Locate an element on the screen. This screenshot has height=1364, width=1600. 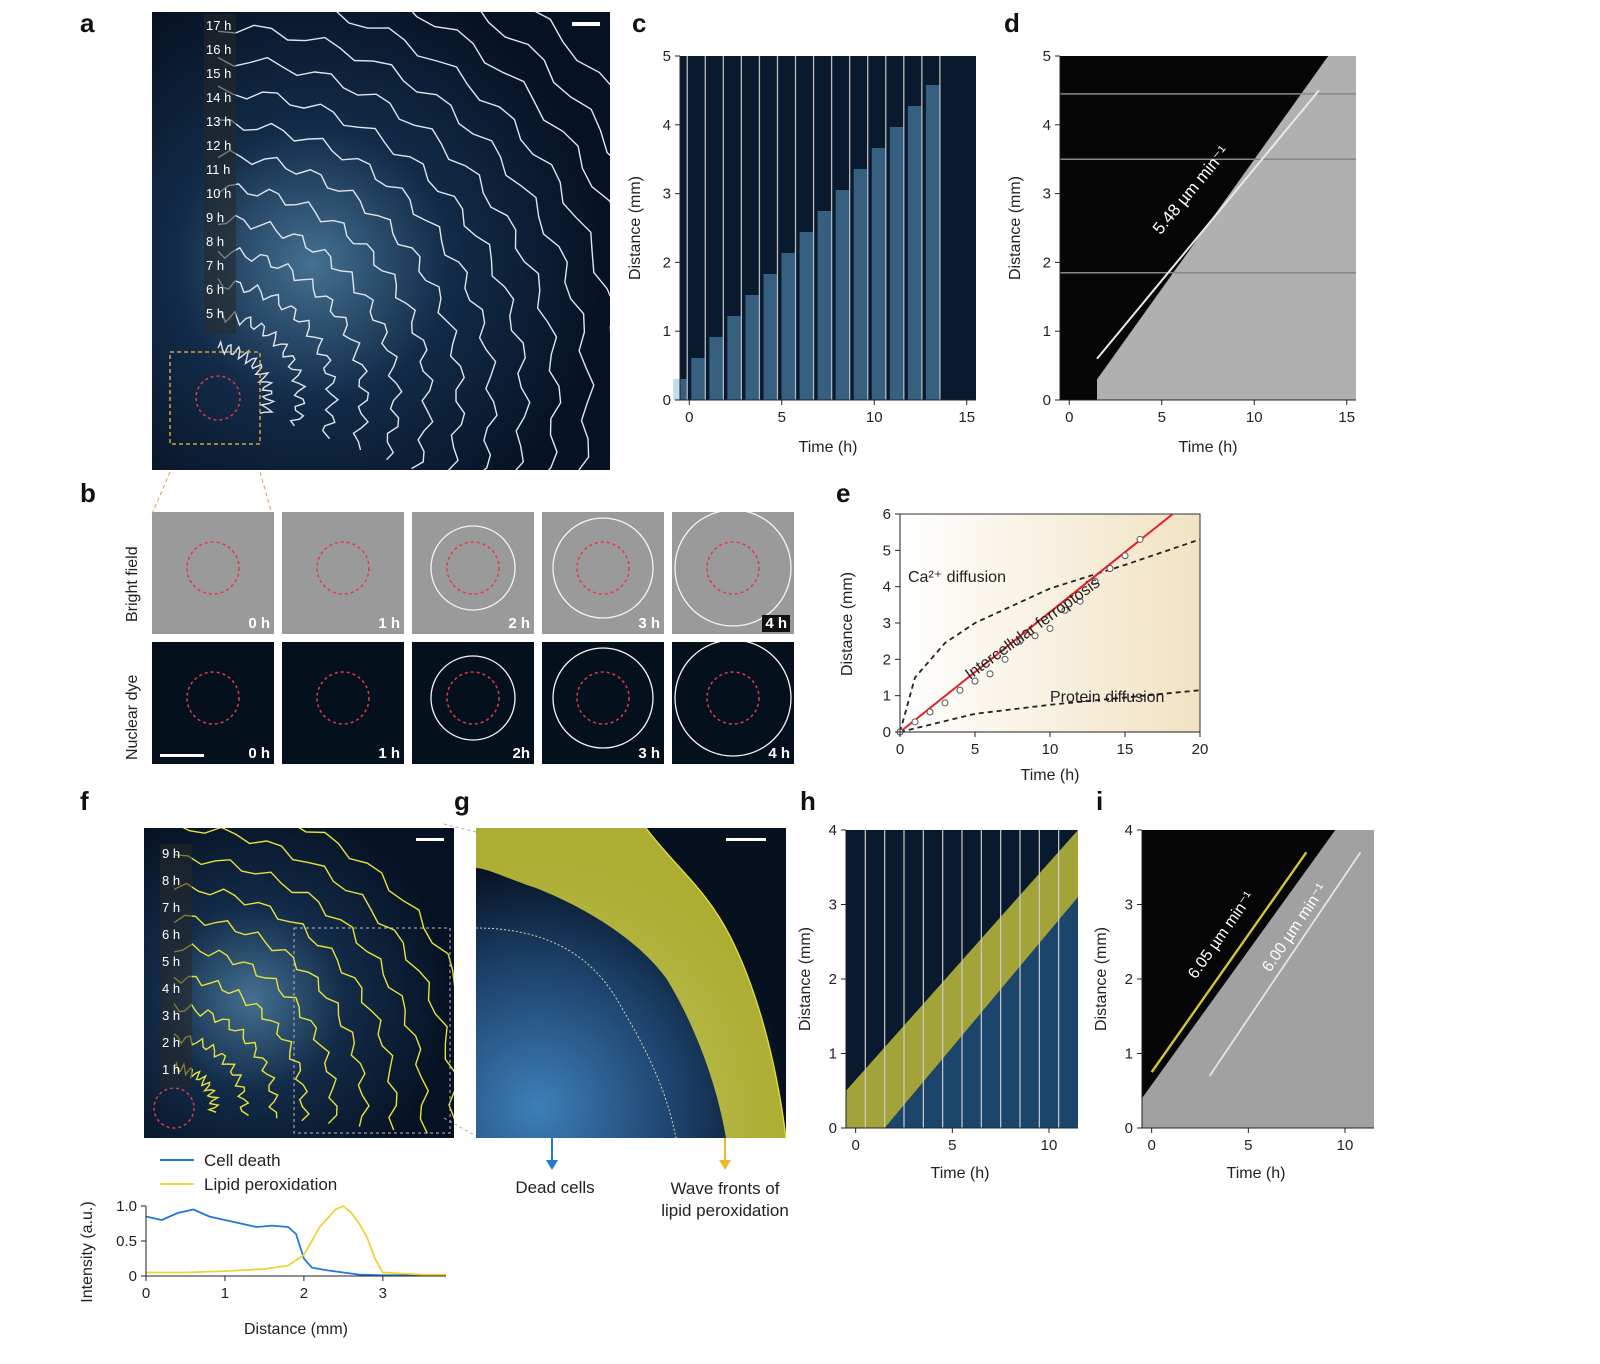
panel-f-ylabel: Intensity (a.u.) is located at coordinates (87, 1251).